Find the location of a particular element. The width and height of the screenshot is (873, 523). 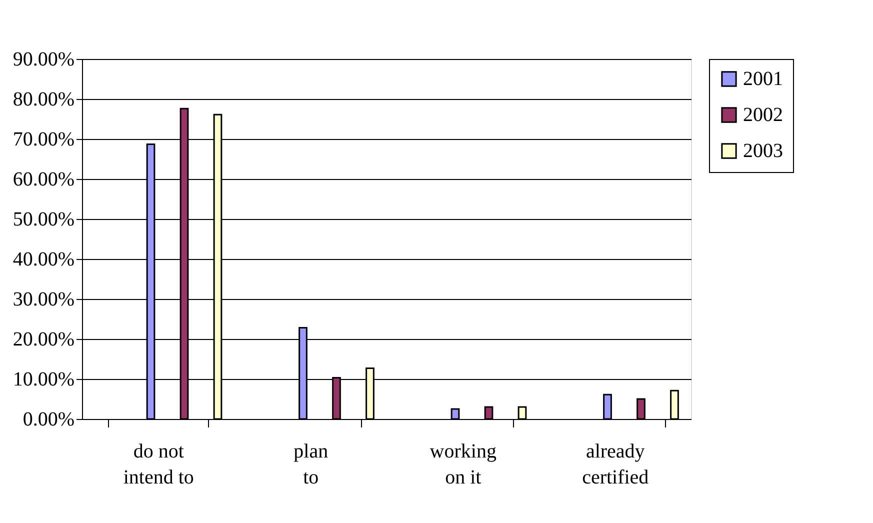

x-tick-label: do not intend to is located at coordinates (158, 464).